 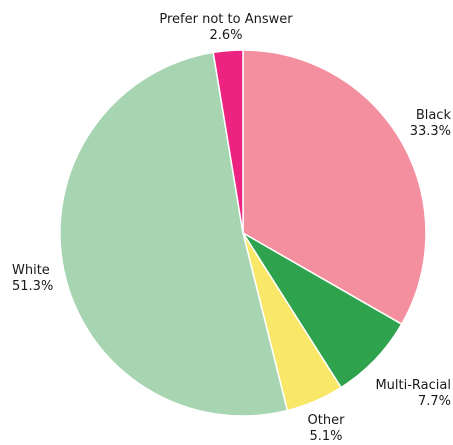 I want to click on label-black-percent: 33.3%, so click(x=430, y=131).